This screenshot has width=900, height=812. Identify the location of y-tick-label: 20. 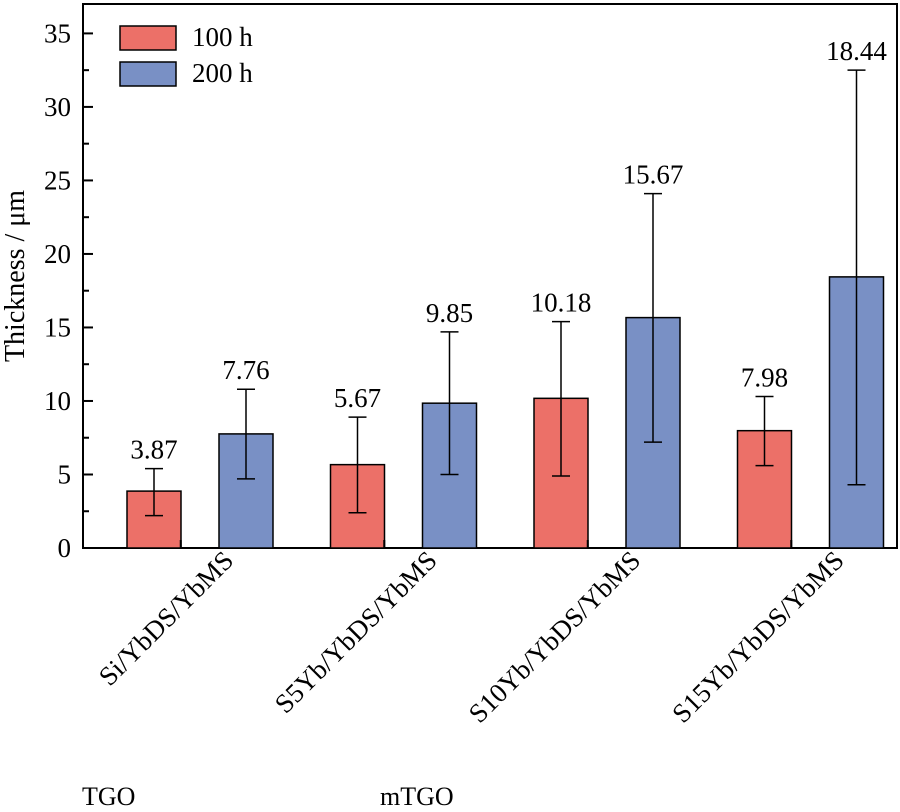
(57, 254).